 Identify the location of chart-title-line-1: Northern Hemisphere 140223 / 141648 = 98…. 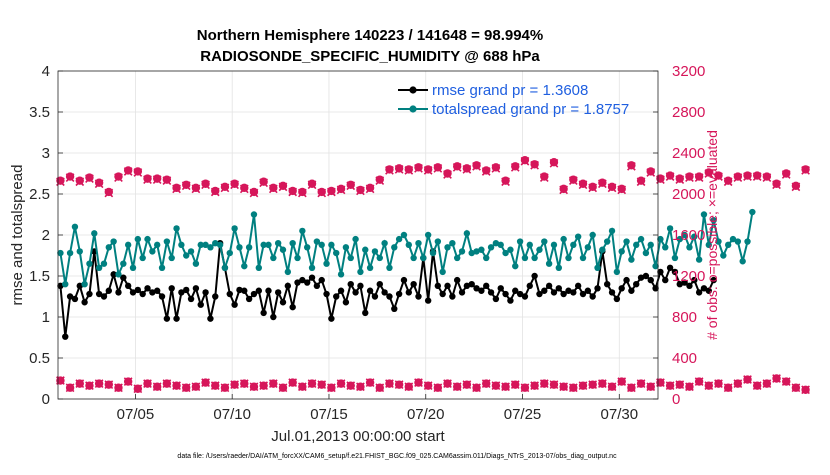
(370, 35).